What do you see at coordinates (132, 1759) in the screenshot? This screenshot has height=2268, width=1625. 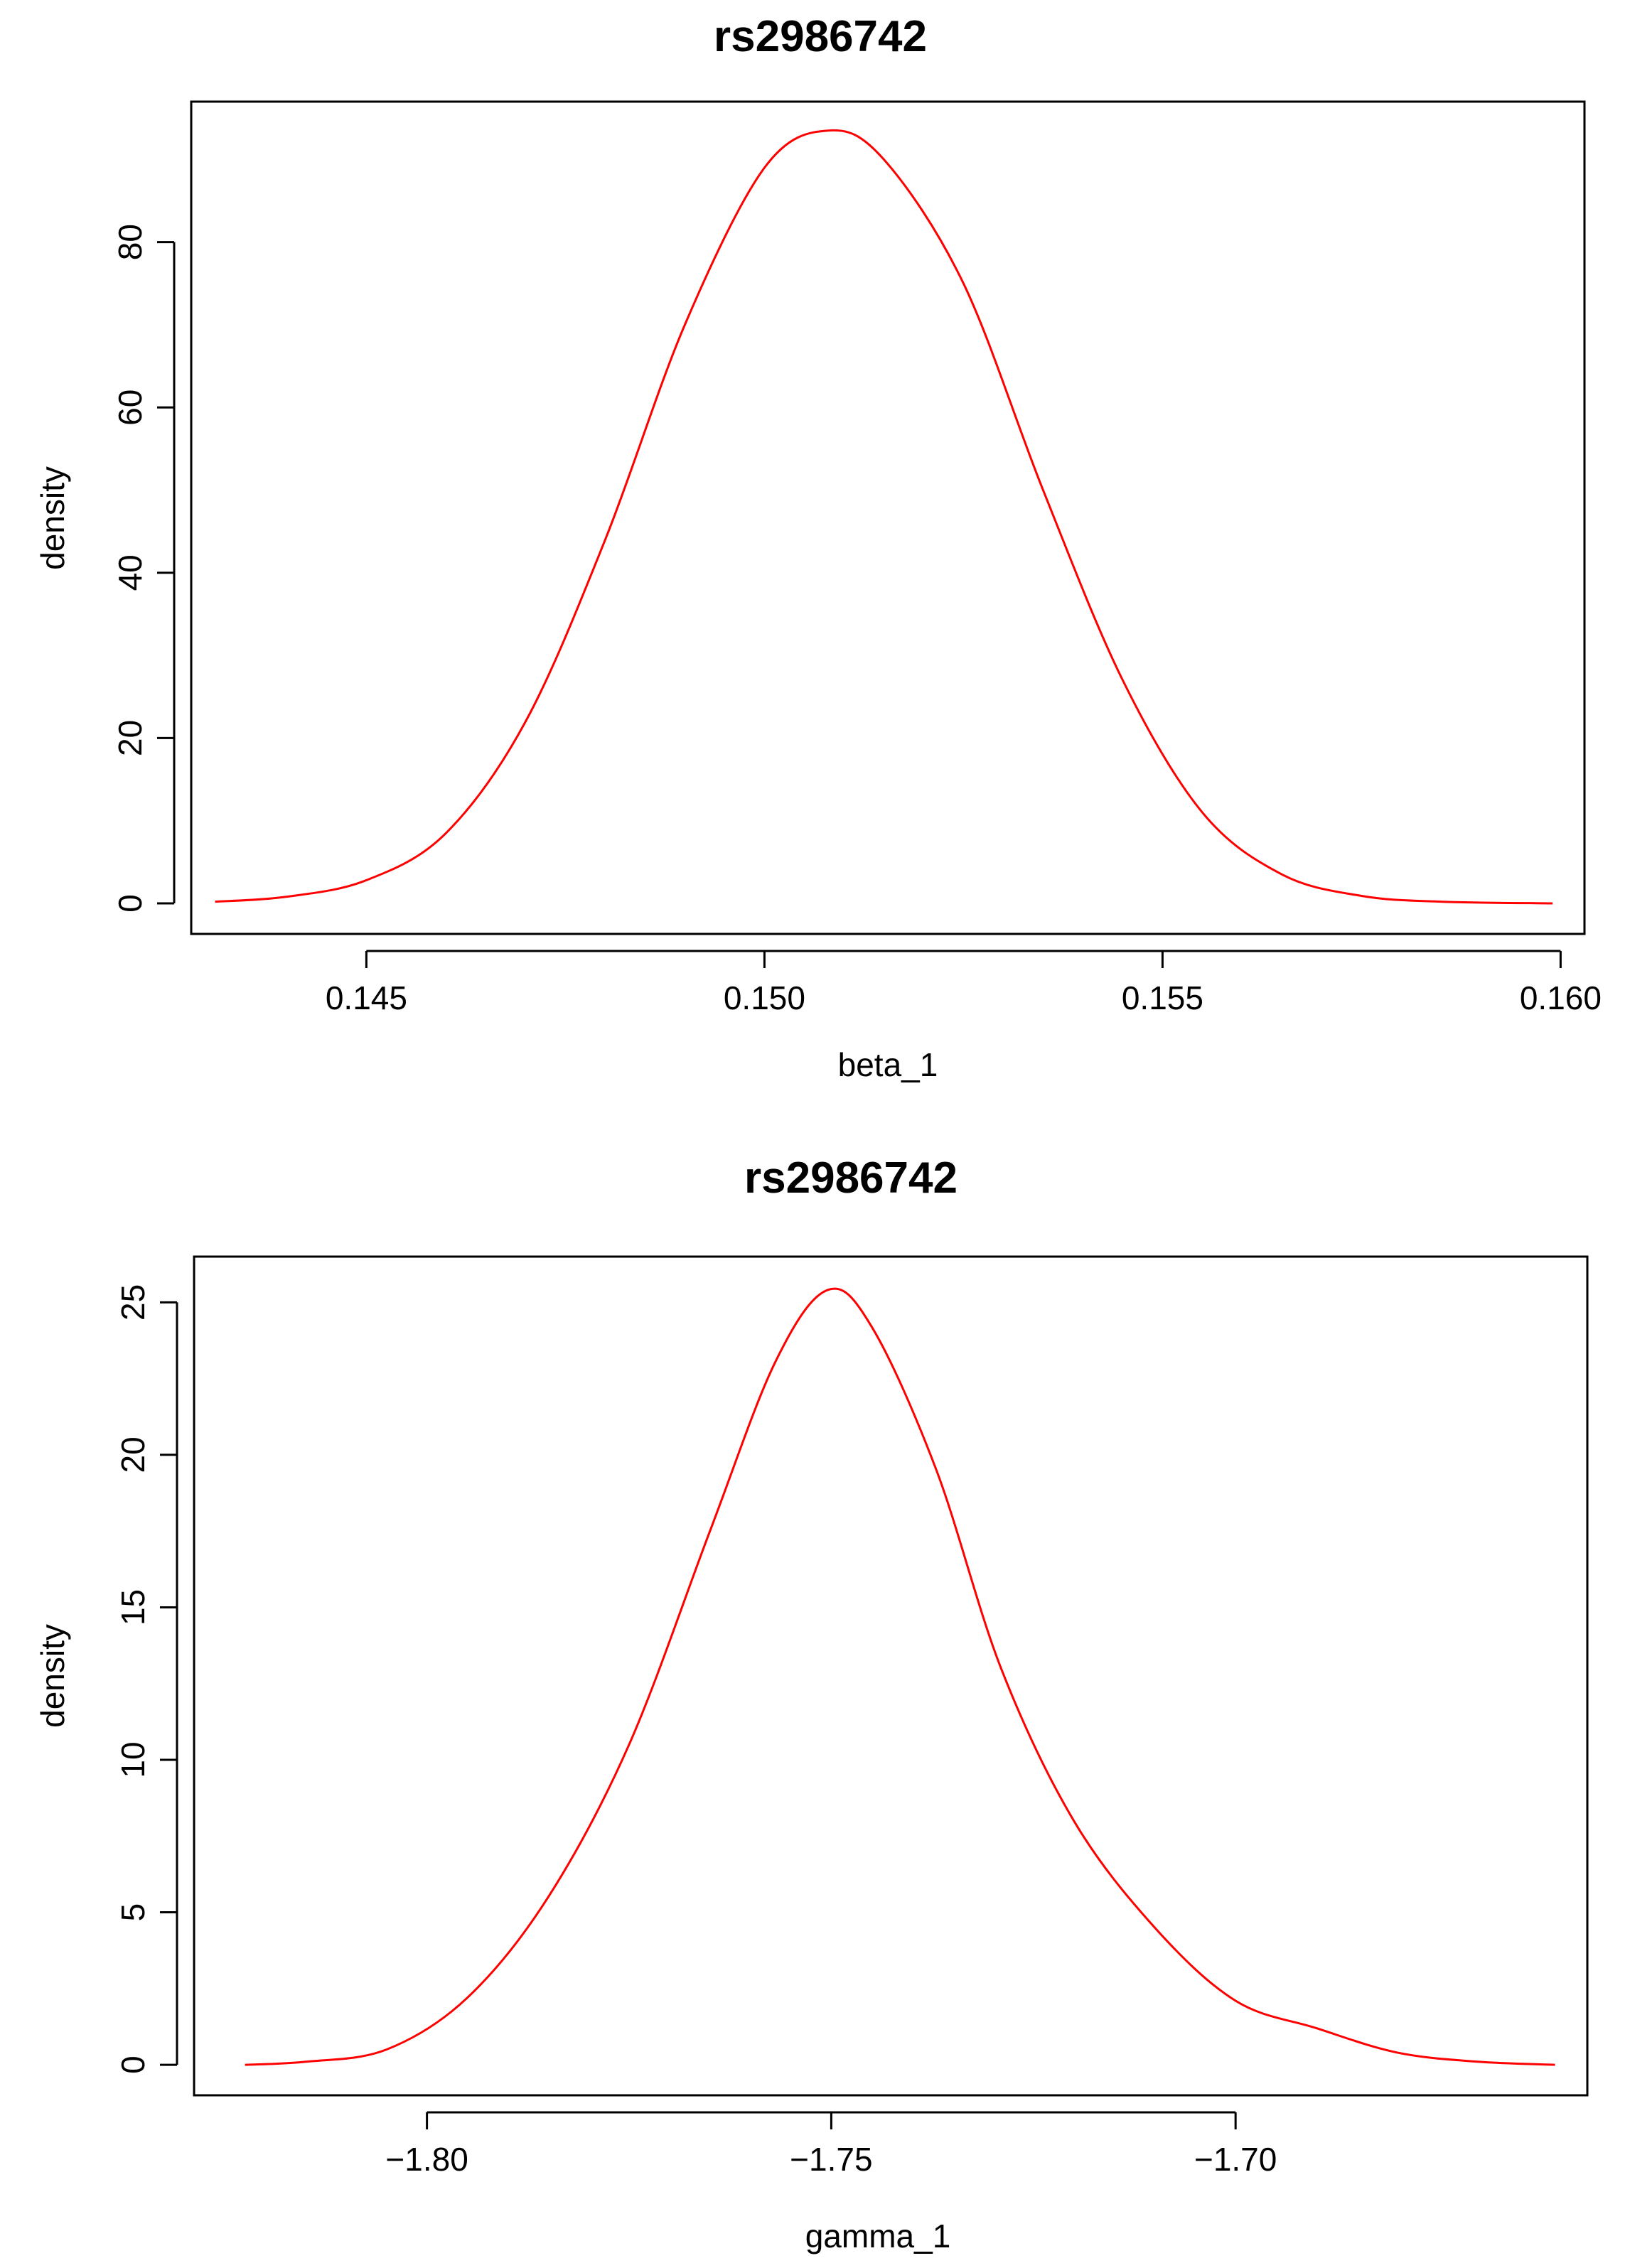 I see `y-tick-label: 10` at bounding box center [132, 1759].